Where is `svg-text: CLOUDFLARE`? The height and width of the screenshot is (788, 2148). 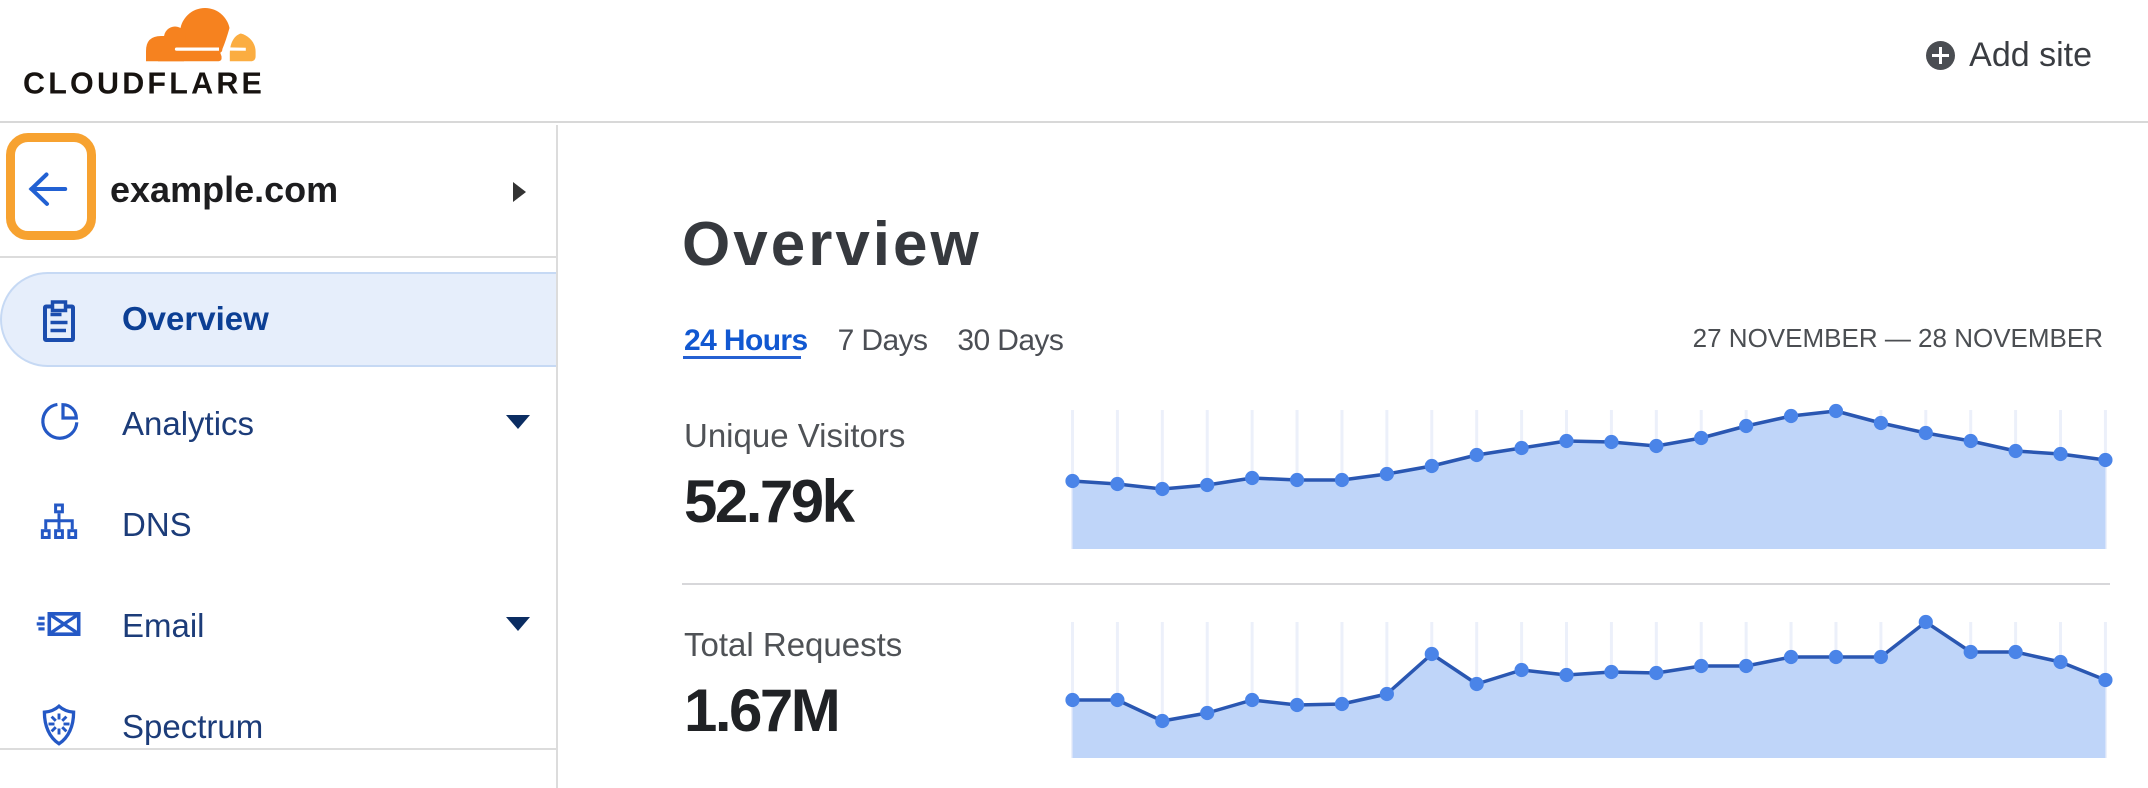
svg-text: CLOUDFLARE is located at coordinates (142, 83).